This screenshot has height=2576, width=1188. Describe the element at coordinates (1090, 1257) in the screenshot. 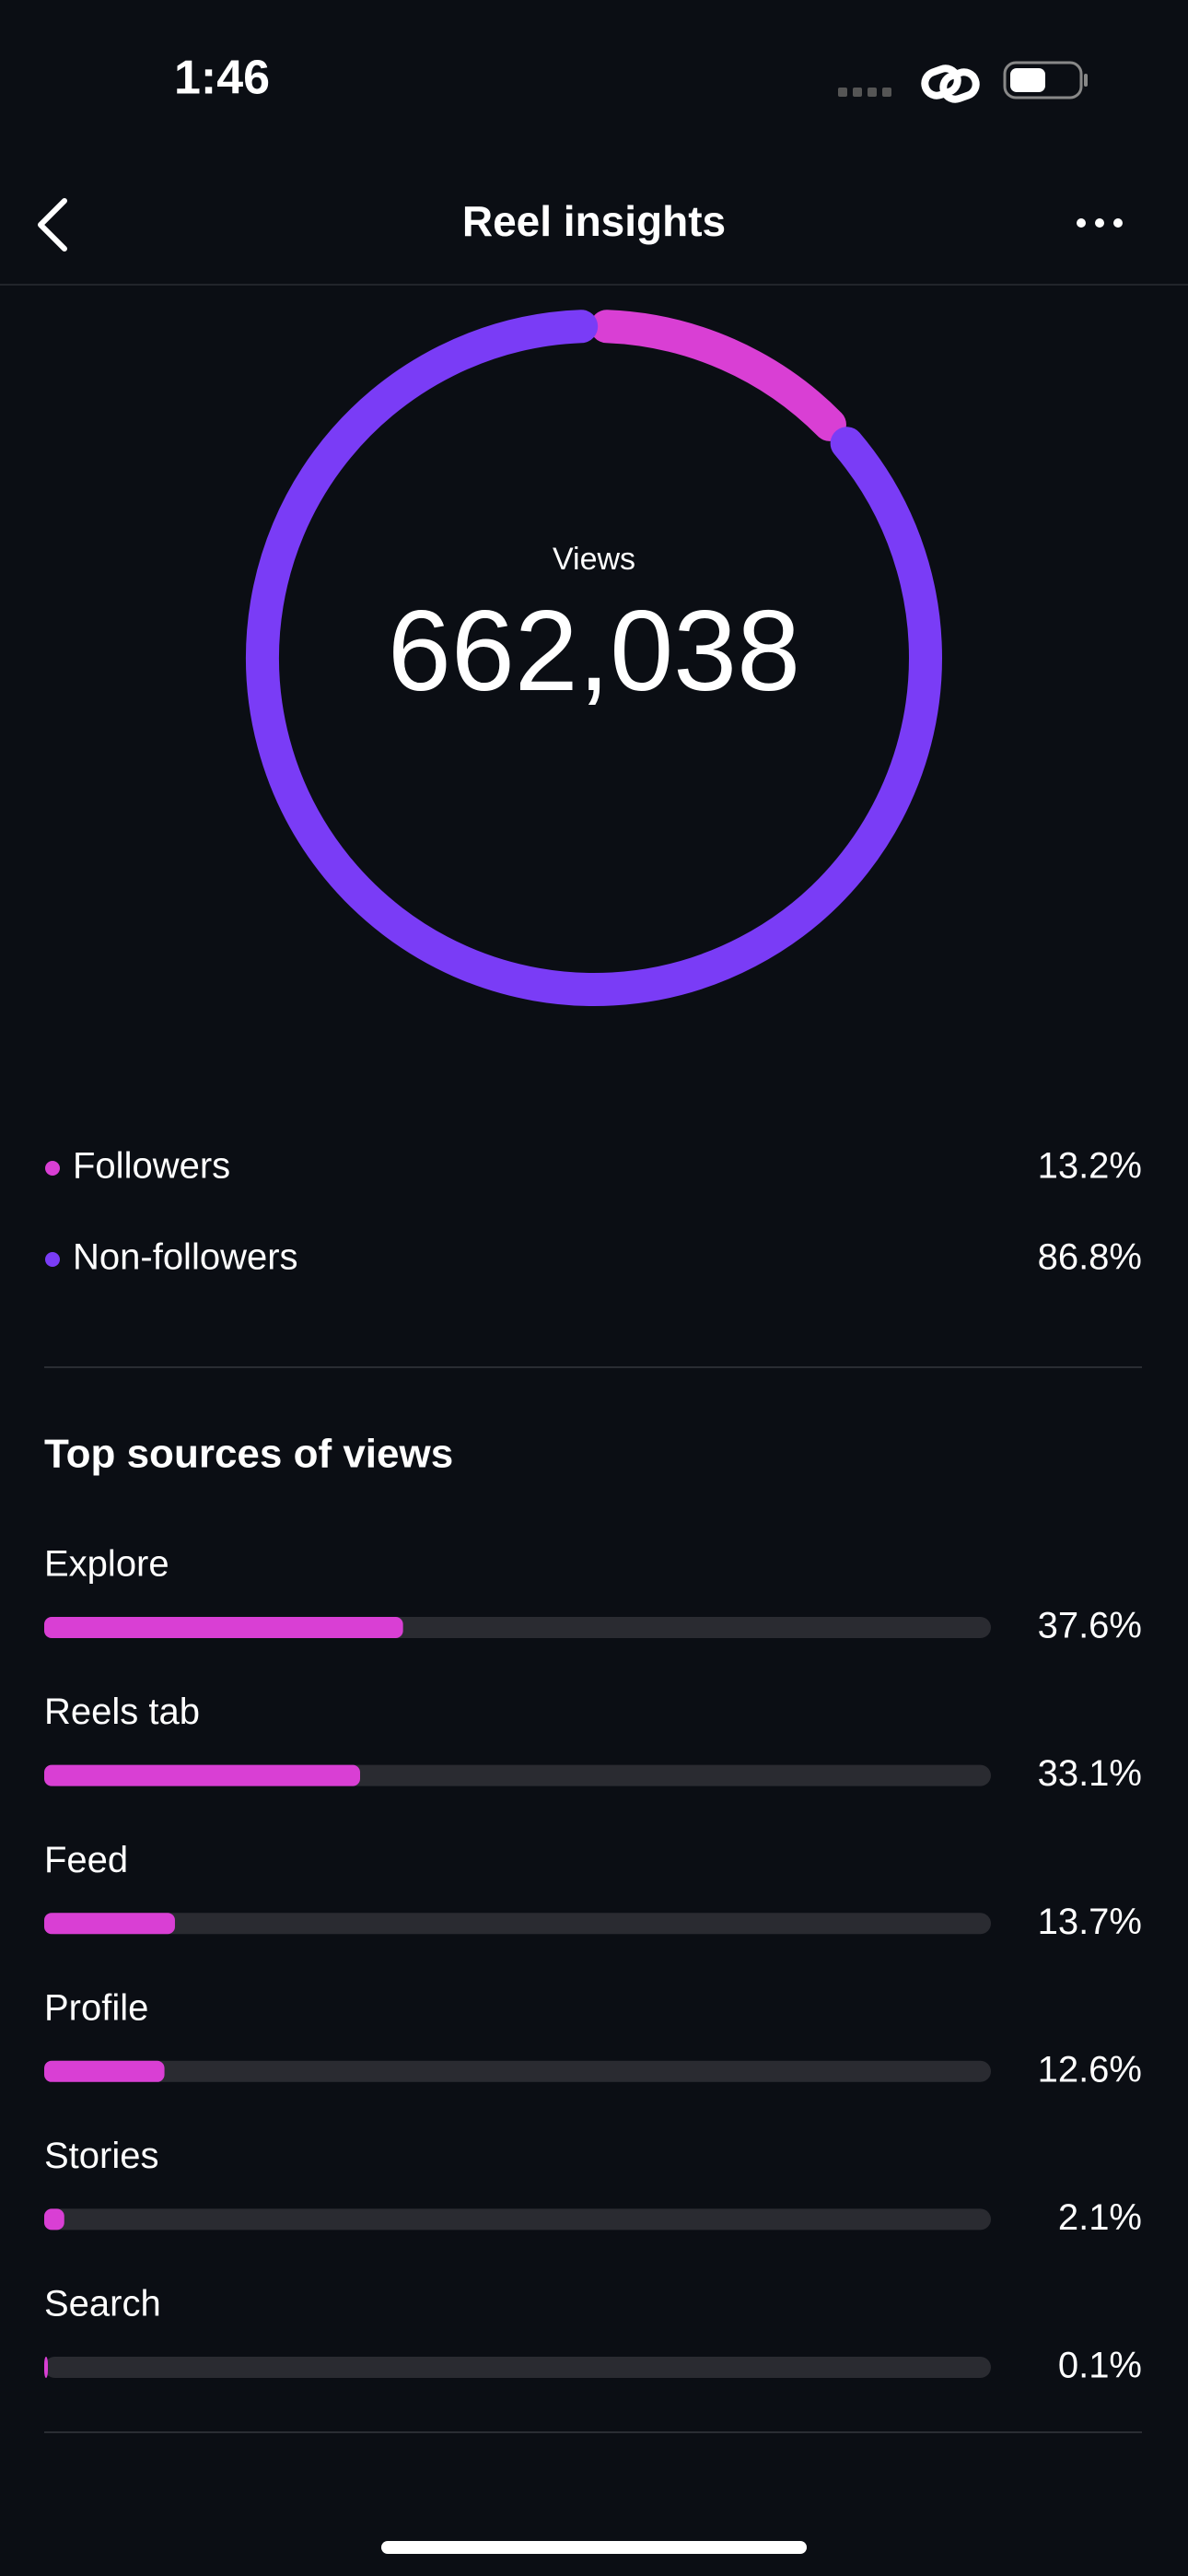

I see `legend-value: 86.8%` at that location.